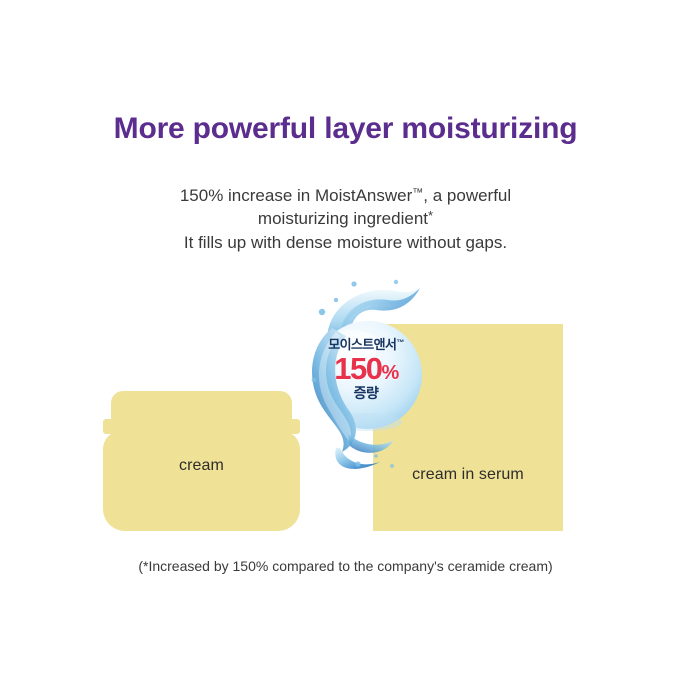 The height and width of the screenshot is (691, 691). I want to click on trademark-icon: ™, so click(418, 193).